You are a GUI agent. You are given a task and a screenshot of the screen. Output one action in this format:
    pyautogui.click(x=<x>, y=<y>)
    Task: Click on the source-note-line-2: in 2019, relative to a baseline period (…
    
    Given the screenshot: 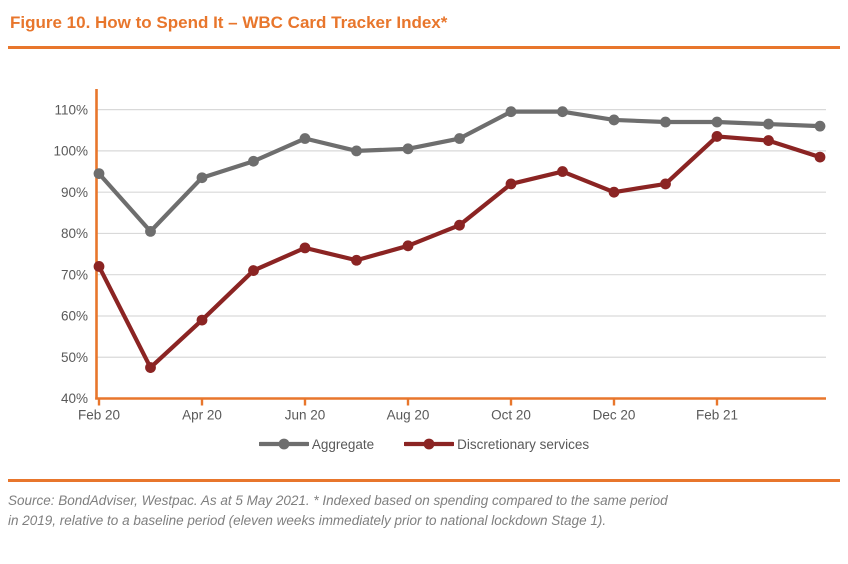 What is the action you would take?
    pyautogui.click(x=307, y=520)
    